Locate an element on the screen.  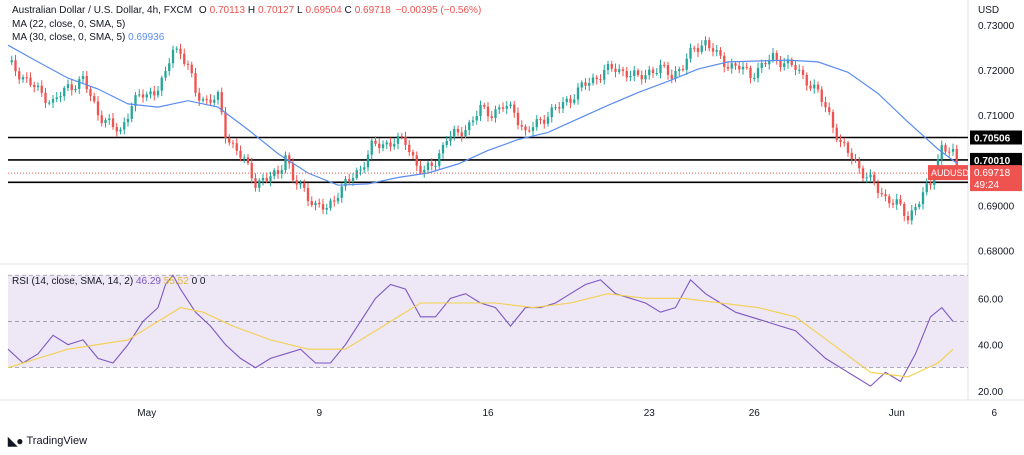
ma2-label: MA (30, close, 0, SMA, 5) is located at coordinates (69, 37).